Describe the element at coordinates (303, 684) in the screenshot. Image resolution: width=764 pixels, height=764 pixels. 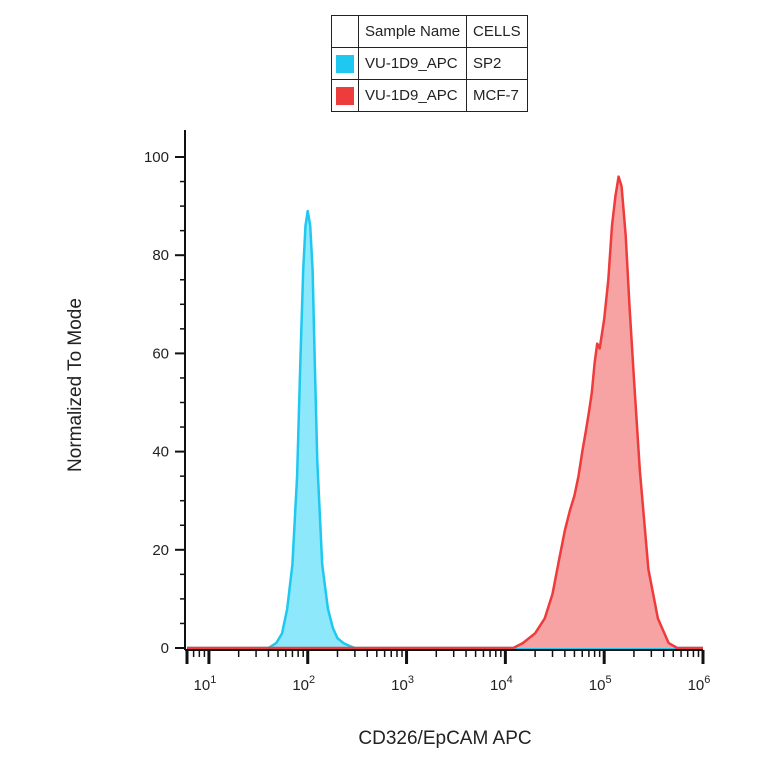
I see `x-tick-label: 10²` at that location.